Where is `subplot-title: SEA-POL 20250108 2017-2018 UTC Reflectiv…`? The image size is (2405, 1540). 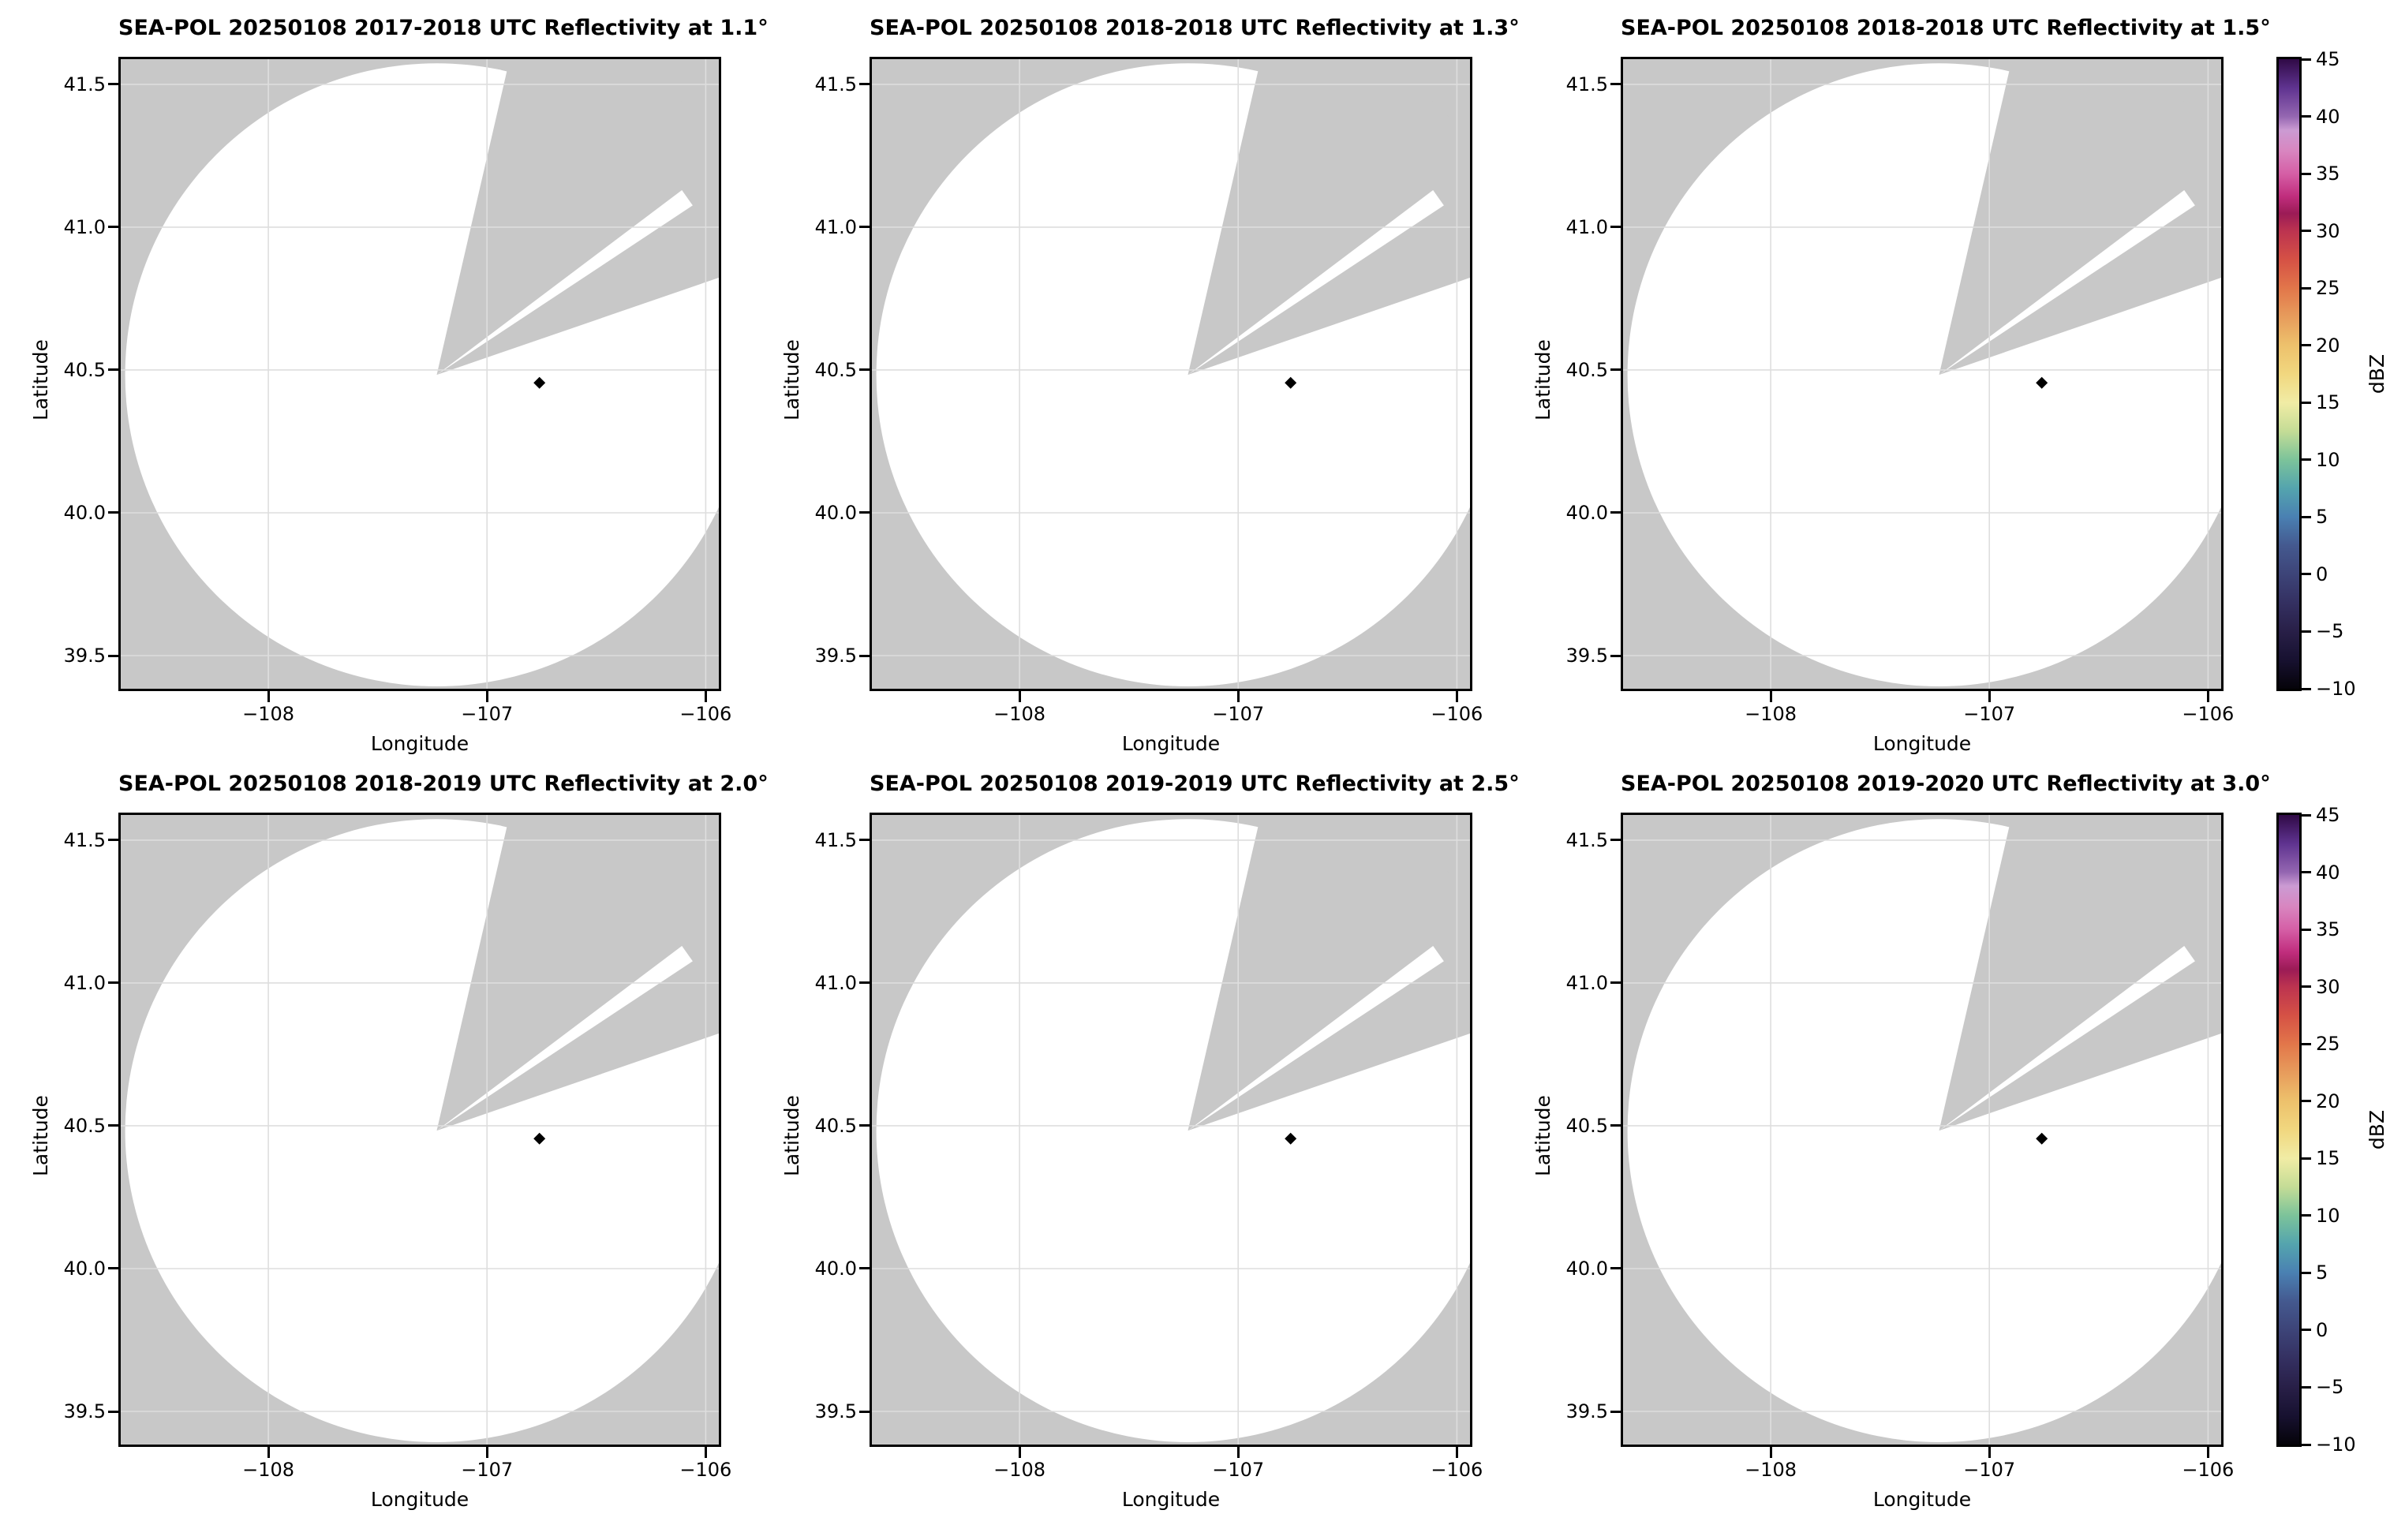 subplot-title: SEA-POL 20250108 2017-2018 UTC Reflectiv… is located at coordinates (444, 28).